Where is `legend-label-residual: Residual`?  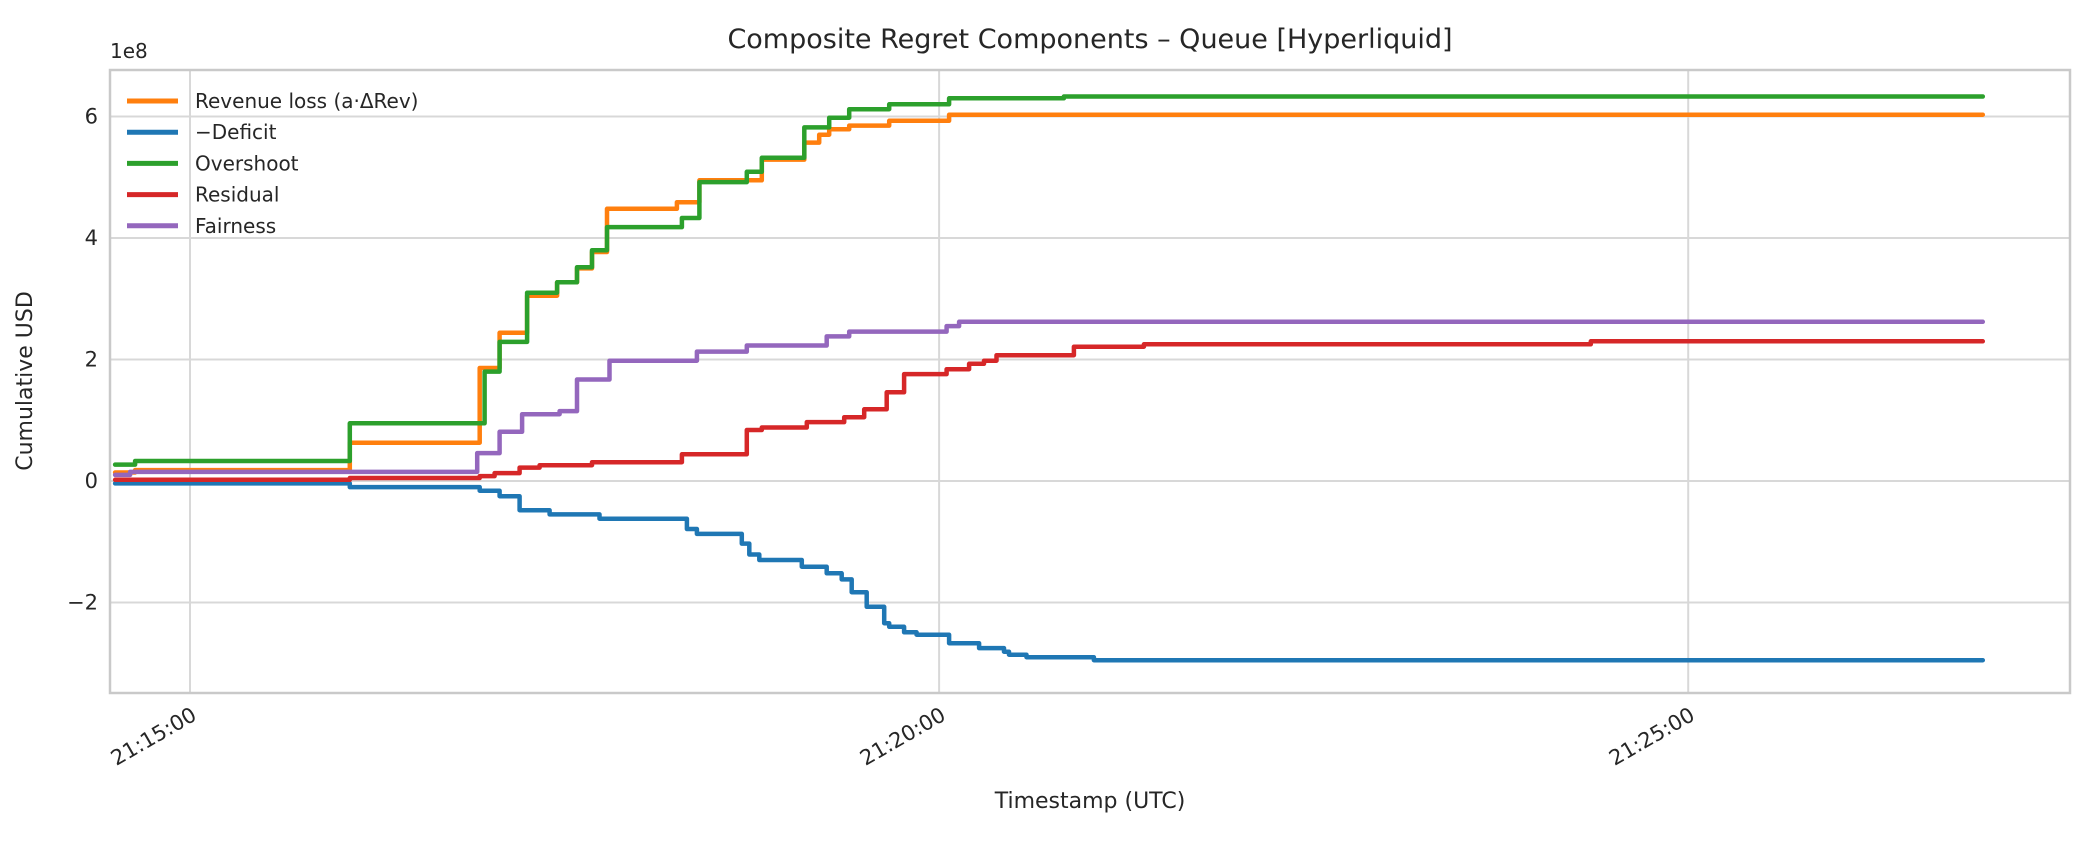 legend-label-residual: Residual is located at coordinates (237, 195).